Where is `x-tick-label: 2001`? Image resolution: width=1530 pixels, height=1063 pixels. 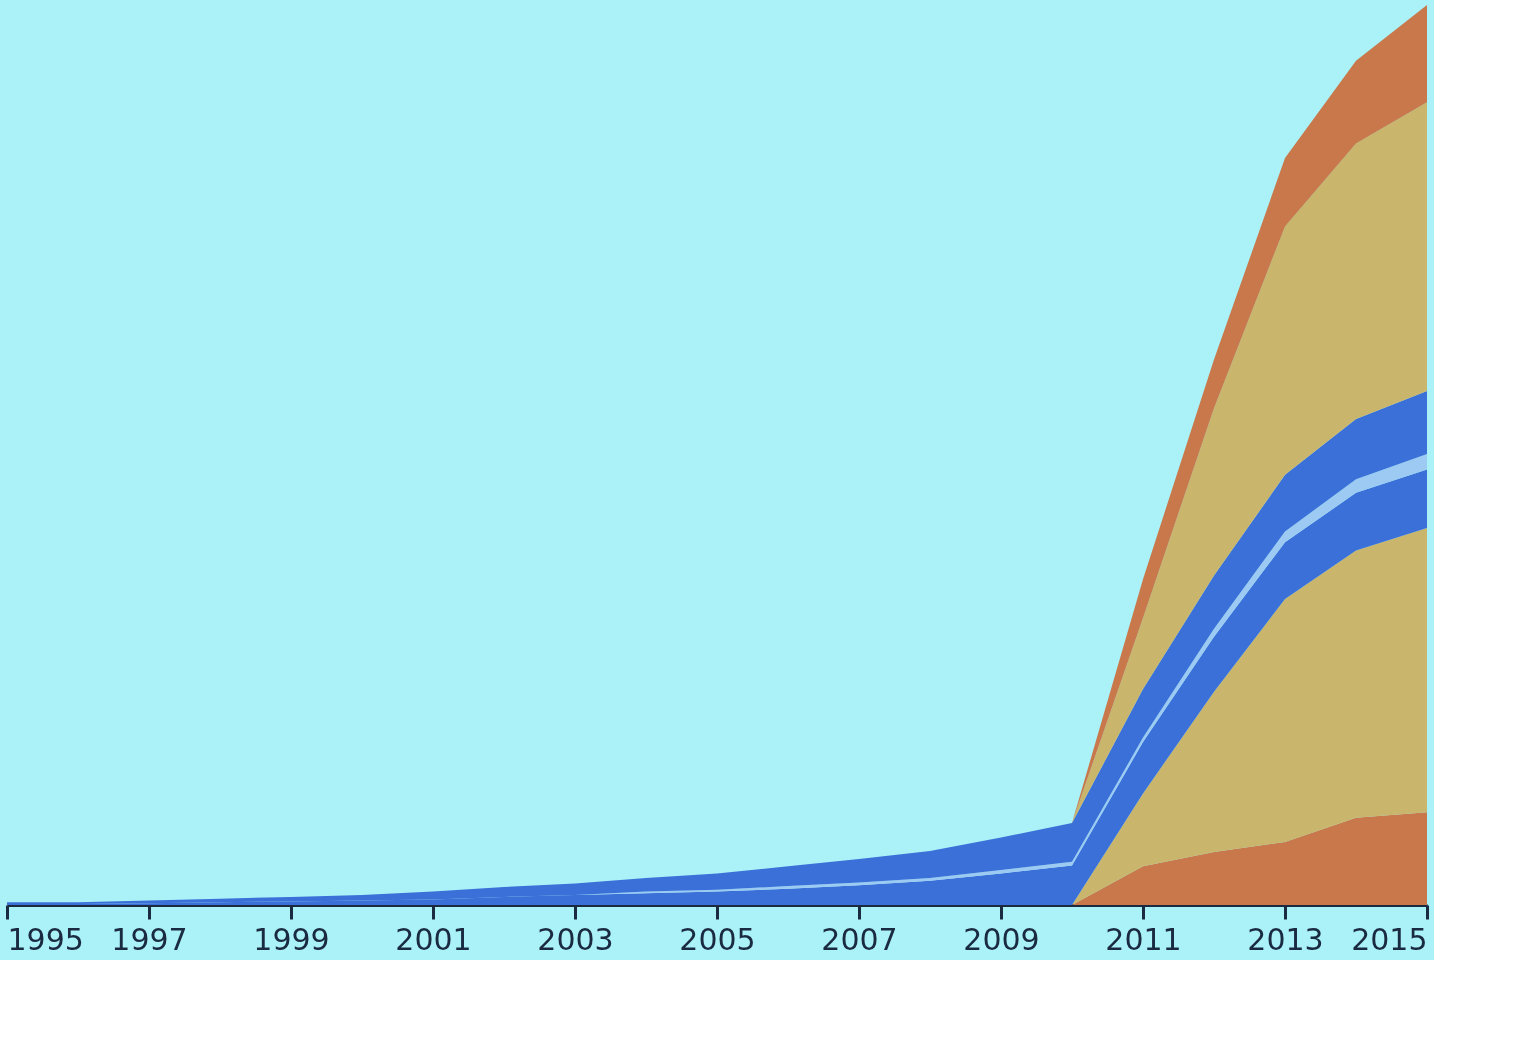
x-tick-label: 2001 is located at coordinates (433, 939).